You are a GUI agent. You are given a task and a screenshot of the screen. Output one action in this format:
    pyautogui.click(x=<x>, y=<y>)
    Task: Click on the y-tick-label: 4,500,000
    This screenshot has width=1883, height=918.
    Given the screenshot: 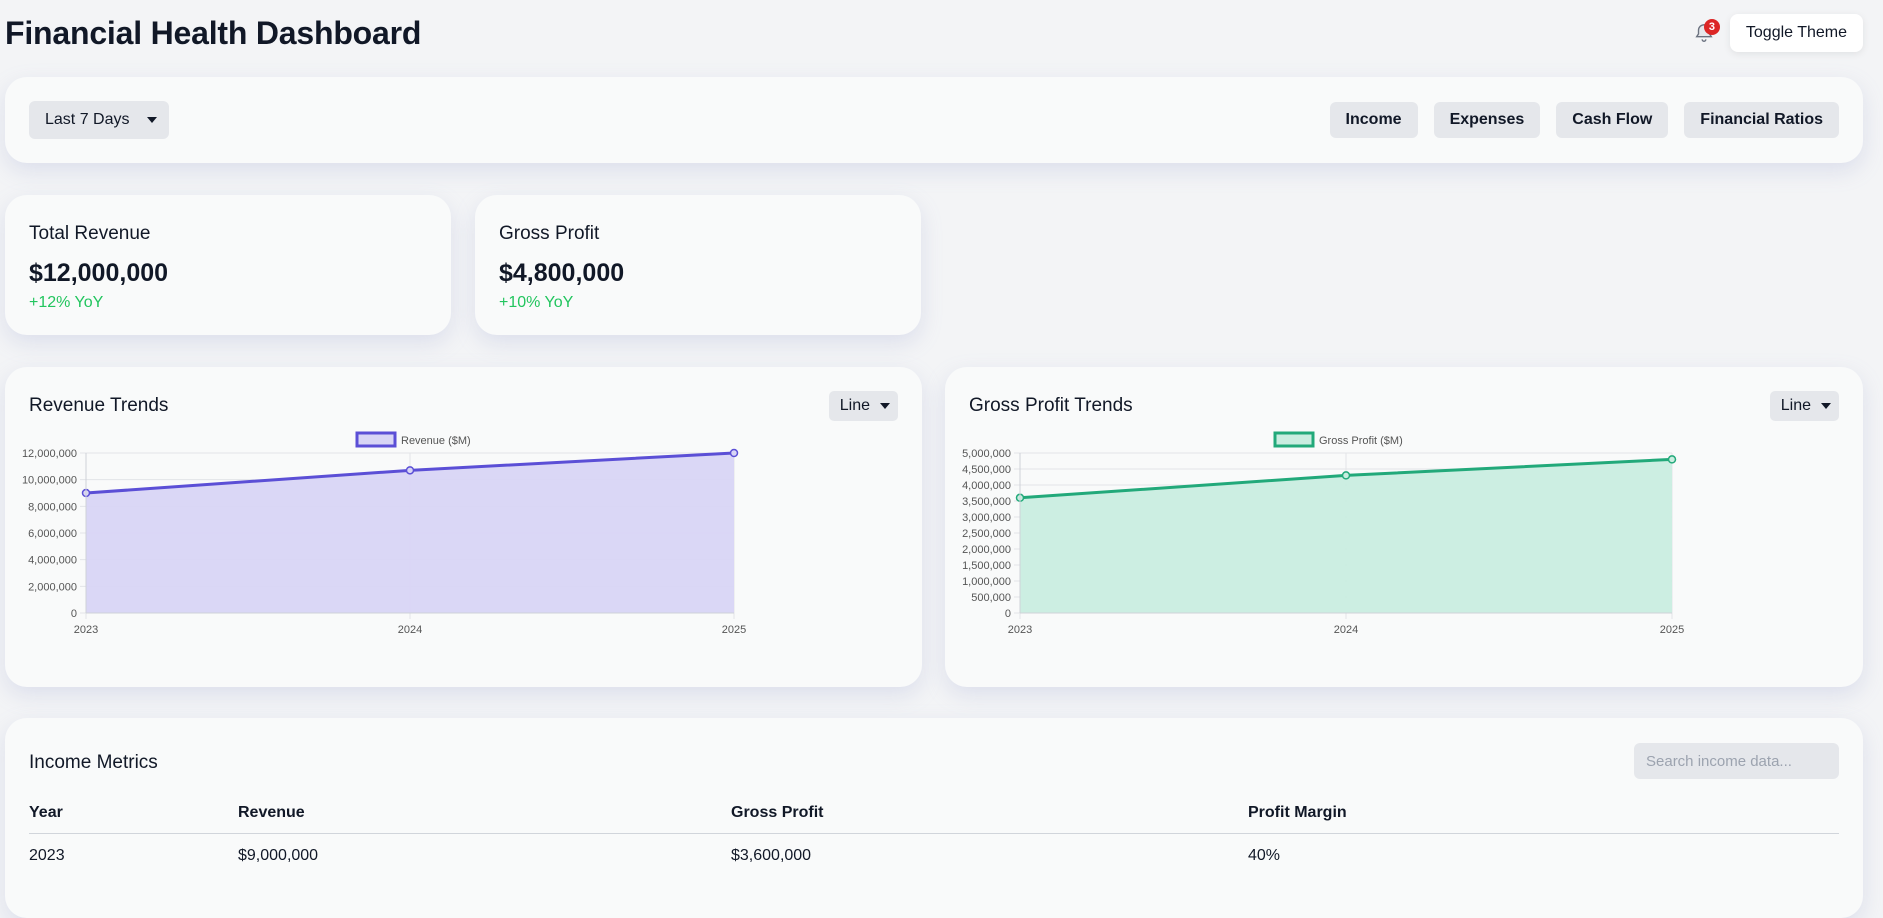 What is the action you would take?
    pyautogui.click(x=986, y=470)
    